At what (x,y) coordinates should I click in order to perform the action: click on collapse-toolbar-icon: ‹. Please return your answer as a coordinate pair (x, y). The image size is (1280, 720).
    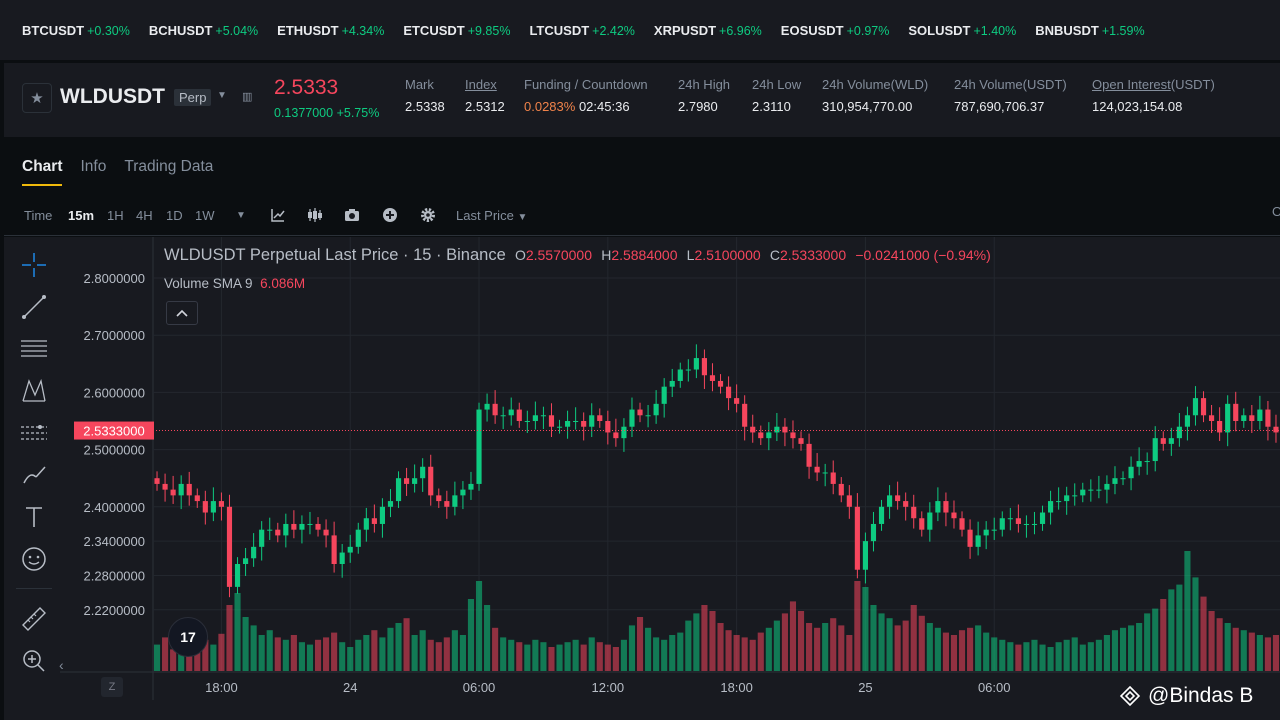
    Looking at the image, I should click on (61, 665).